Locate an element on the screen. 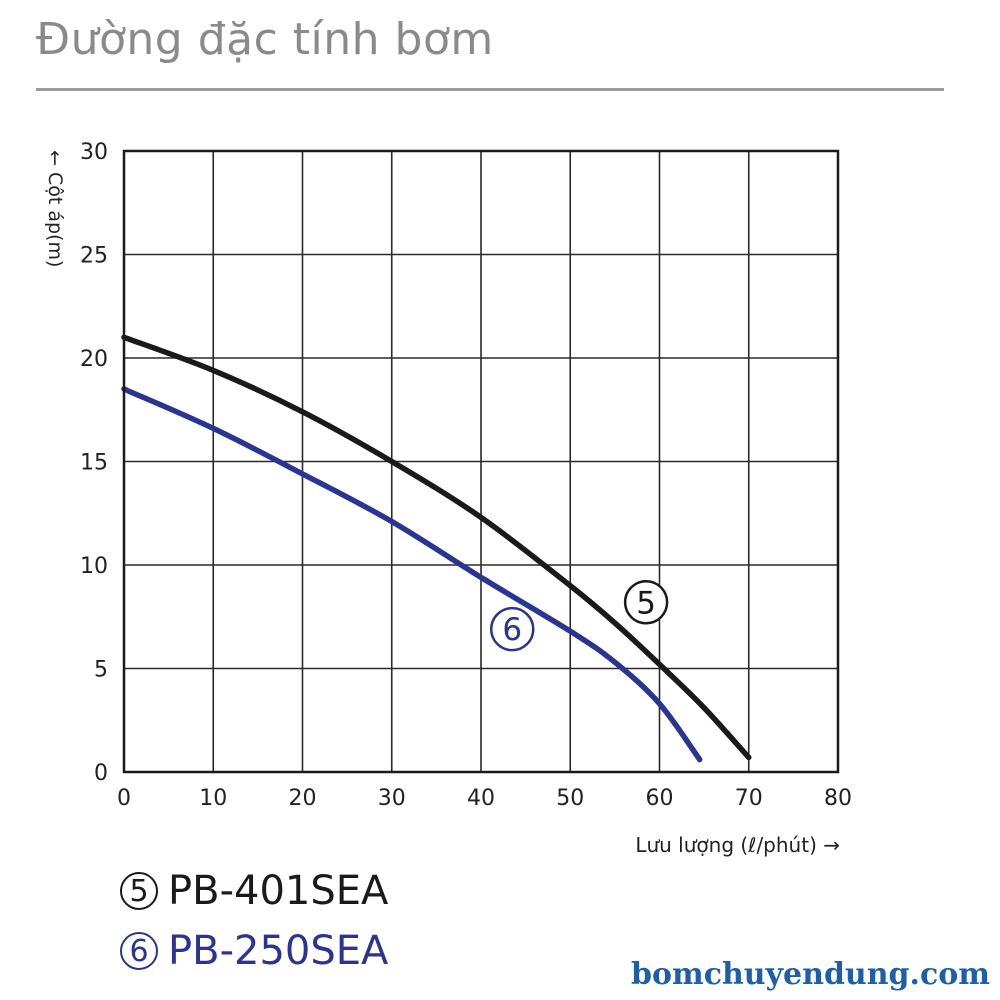  y-tick-label: 10 is located at coordinates (94, 566).